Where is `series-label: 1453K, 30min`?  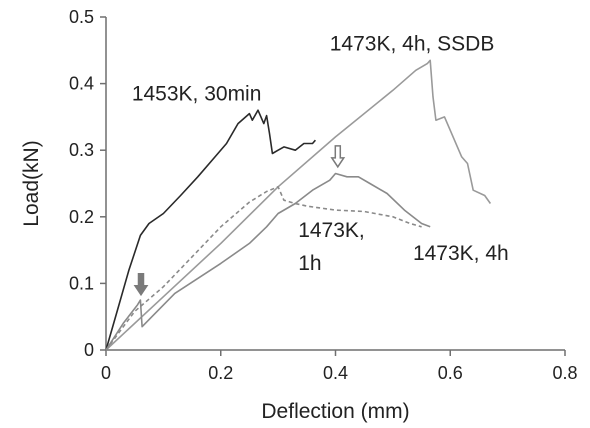
series-label: 1453K, 30min is located at coordinates (197, 93).